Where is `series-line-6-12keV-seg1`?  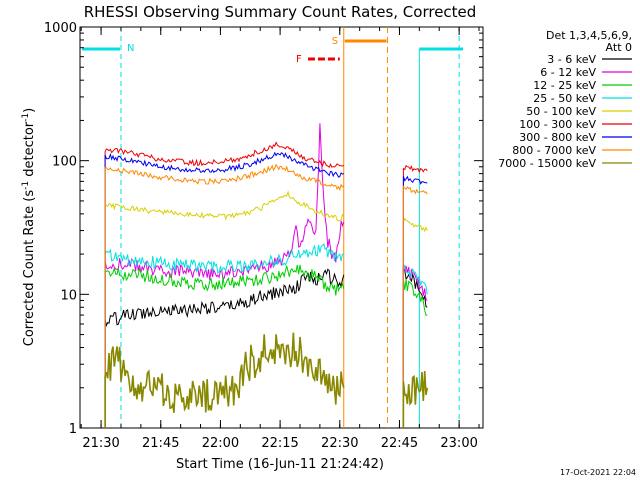
series-line-6-12keV-seg1 is located at coordinates (415, 346).